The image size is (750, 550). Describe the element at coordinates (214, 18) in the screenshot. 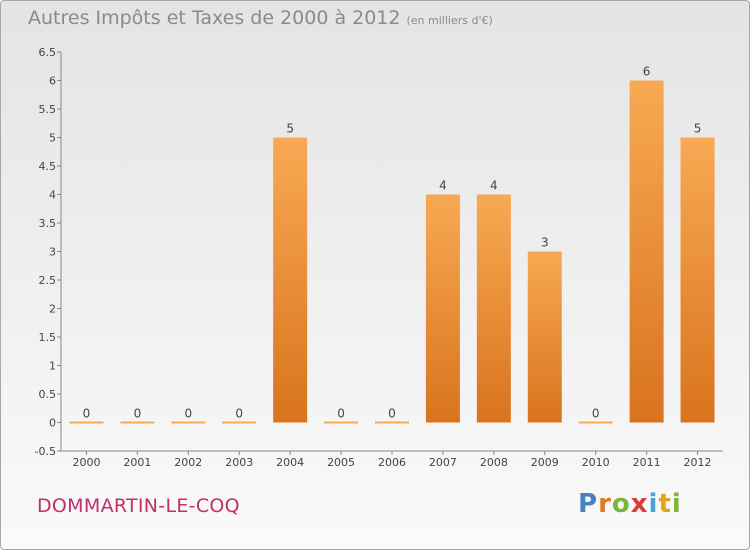

I see `chart-title: Autres Impôts et Taxes de 2000 à 2012` at that location.